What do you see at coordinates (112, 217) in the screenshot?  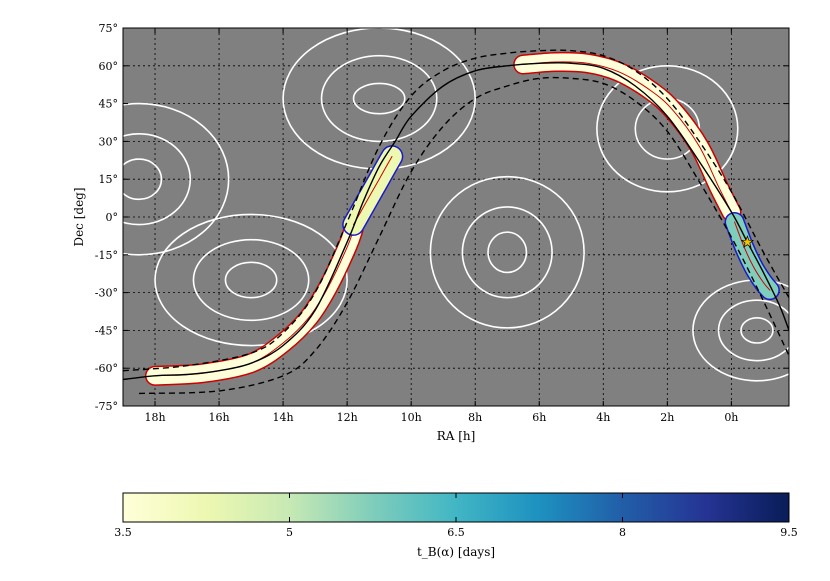 I see `y-tick-label: 0°` at bounding box center [112, 217].